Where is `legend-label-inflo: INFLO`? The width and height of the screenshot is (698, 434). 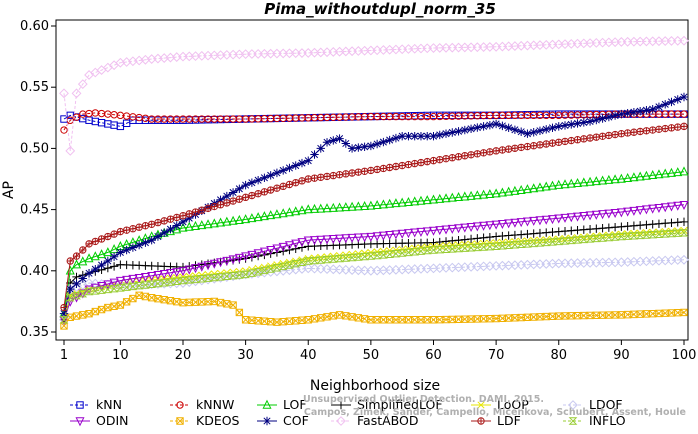
legend-label-inflo: INFLO is located at coordinates (607, 420).